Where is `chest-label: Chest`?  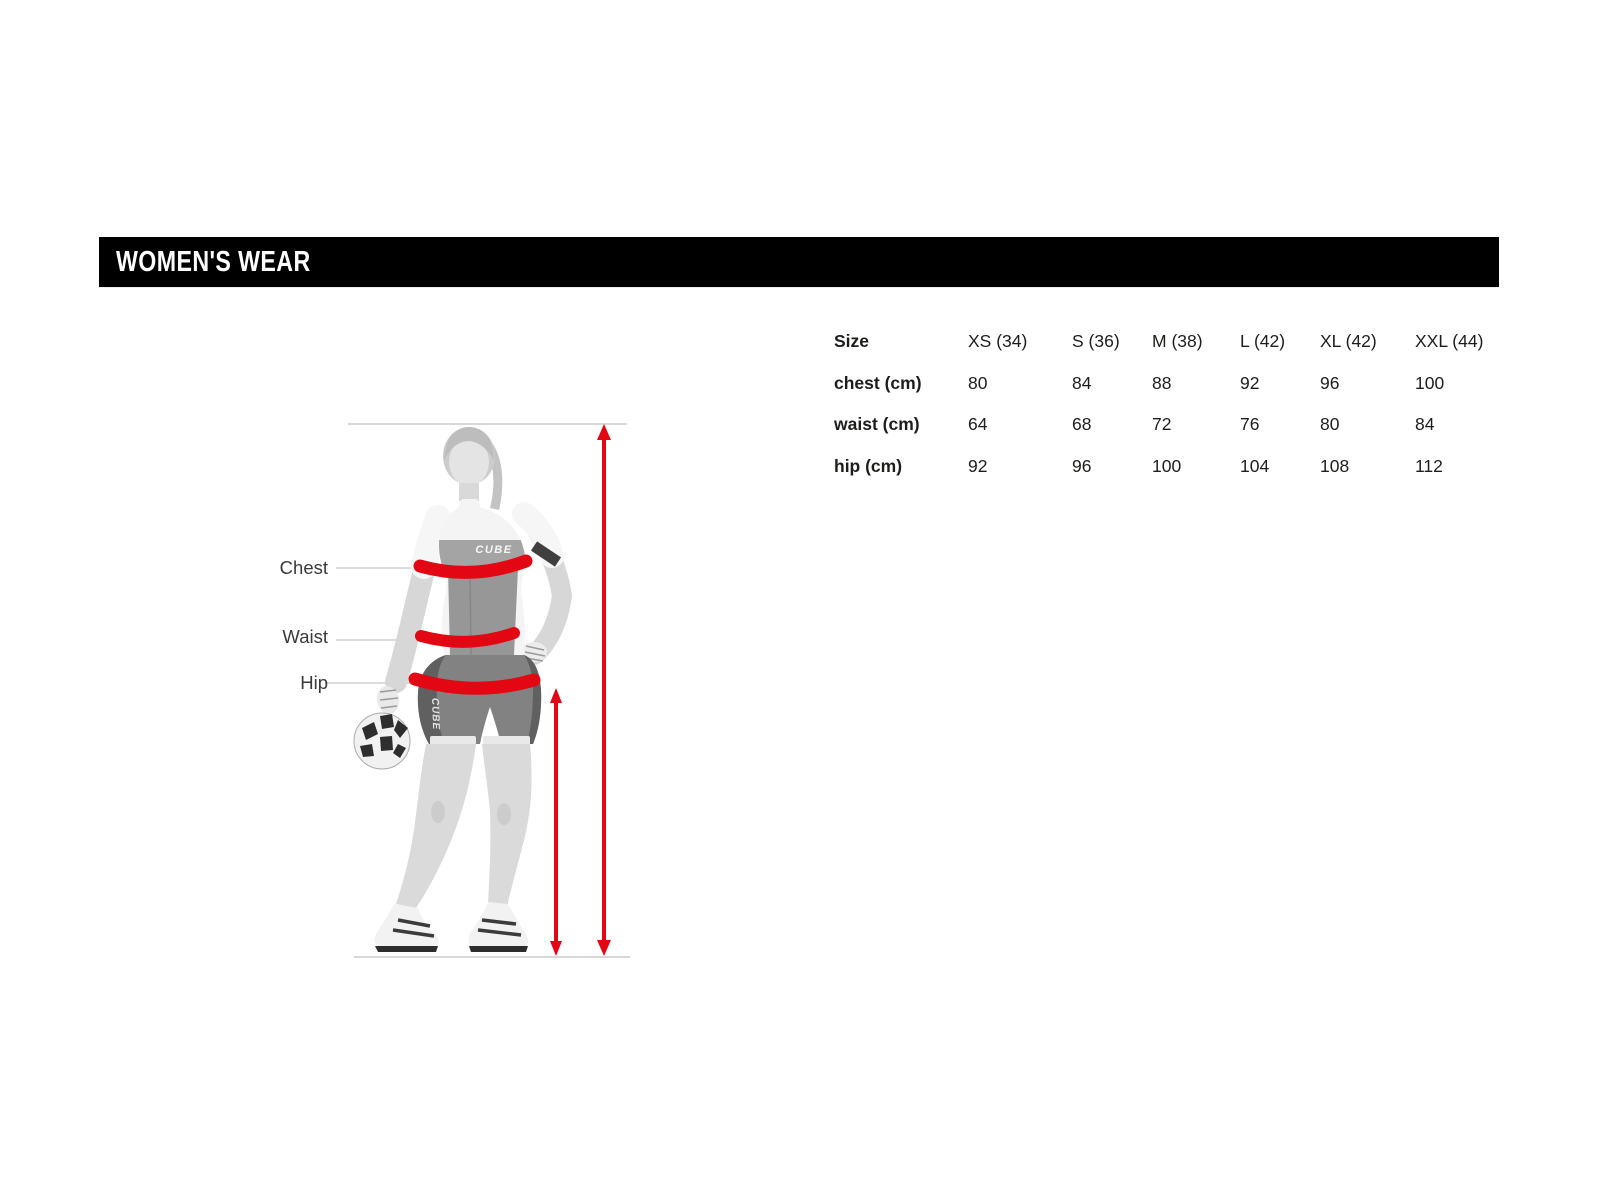
chest-label: Chest is located at coordinates (303, 567).